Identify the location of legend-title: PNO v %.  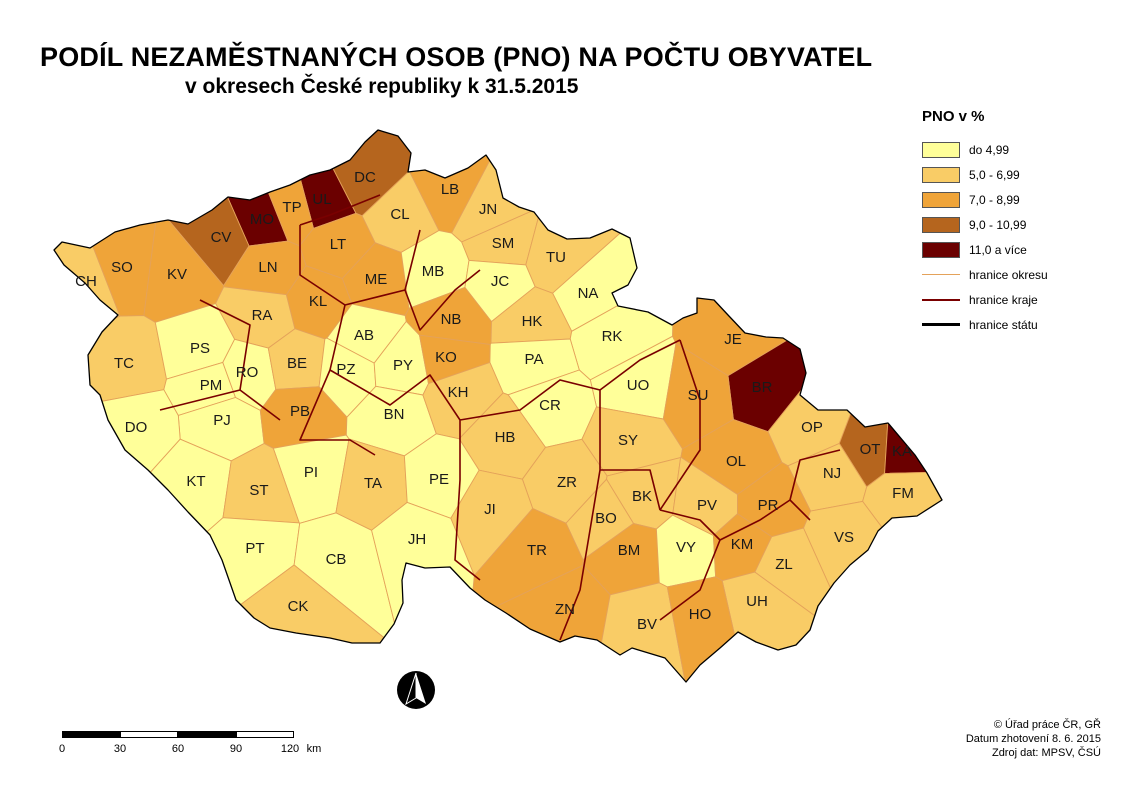
(953, 116).